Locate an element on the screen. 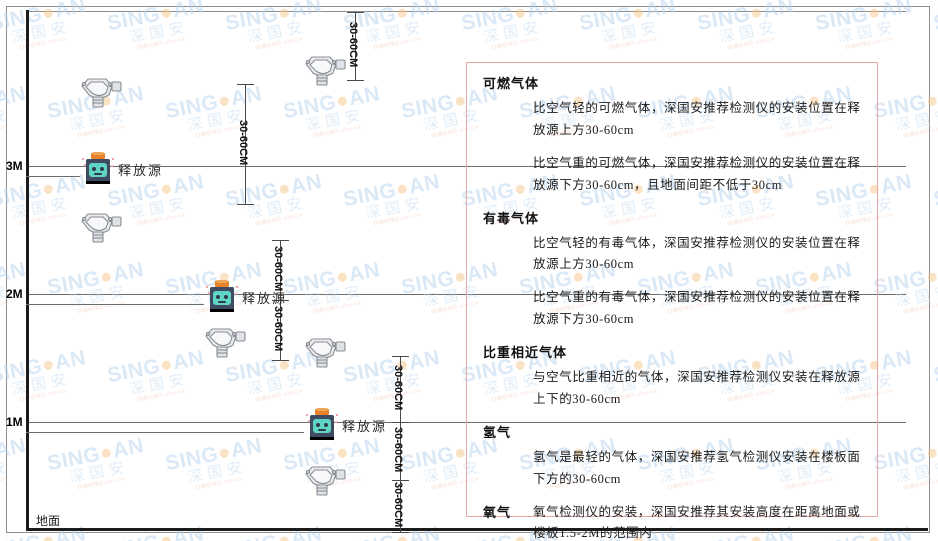 This screenshot has height=541, width=938. ground-label: 地面 is located at coordinates (48, 521).